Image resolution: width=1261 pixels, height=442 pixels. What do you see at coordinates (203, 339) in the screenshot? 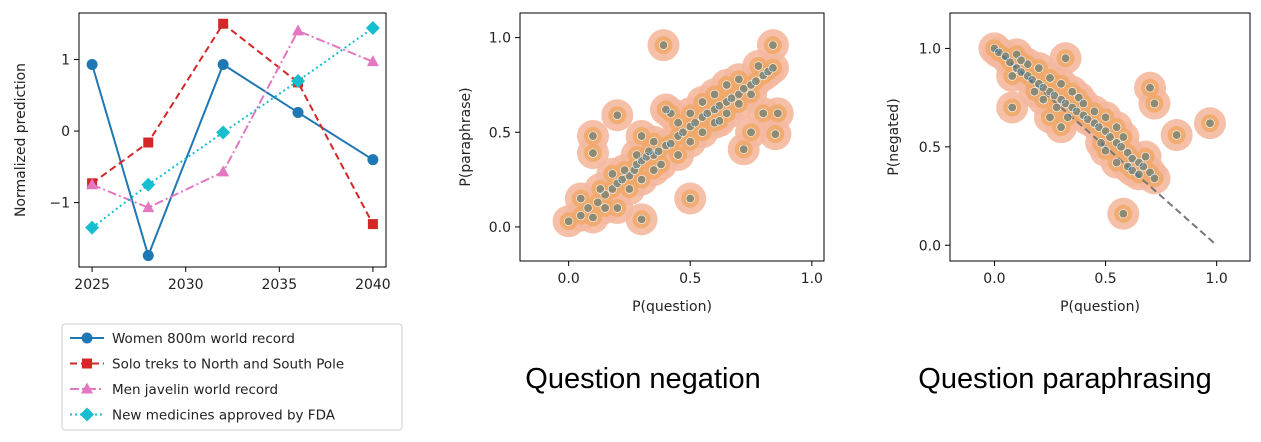
I see `legend-label-0: Women 800m world record` at bounding box center [203, 339].